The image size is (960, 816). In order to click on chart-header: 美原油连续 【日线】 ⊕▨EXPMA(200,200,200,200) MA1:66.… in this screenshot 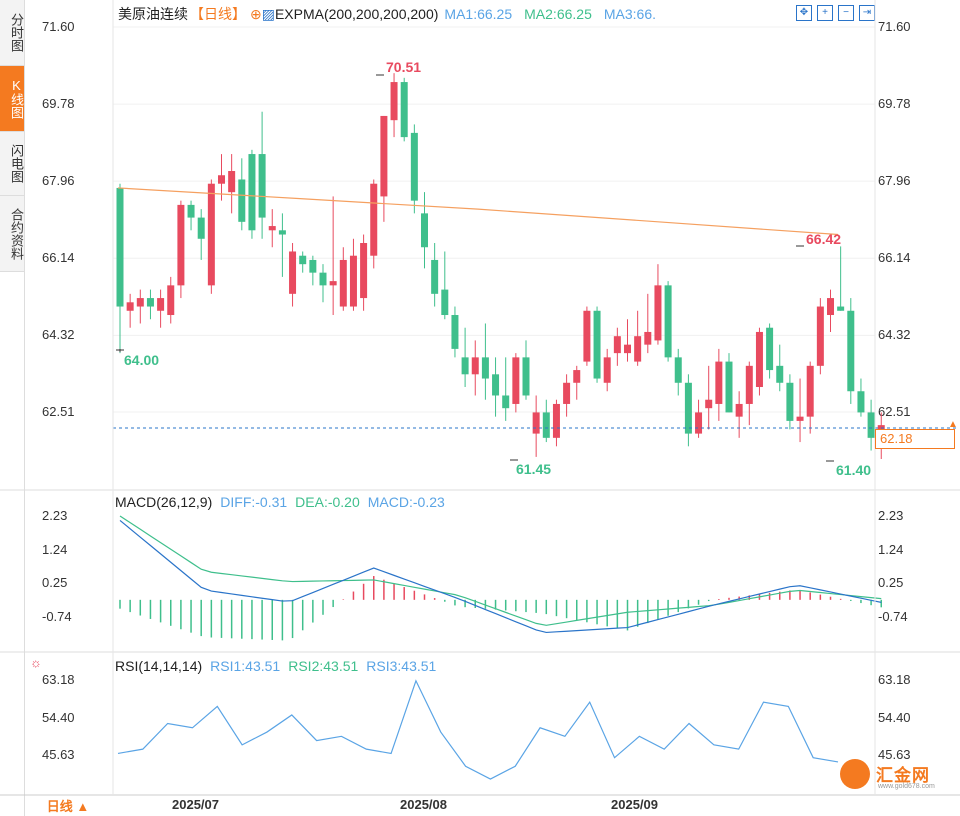, I will do `click(387, 14)`.